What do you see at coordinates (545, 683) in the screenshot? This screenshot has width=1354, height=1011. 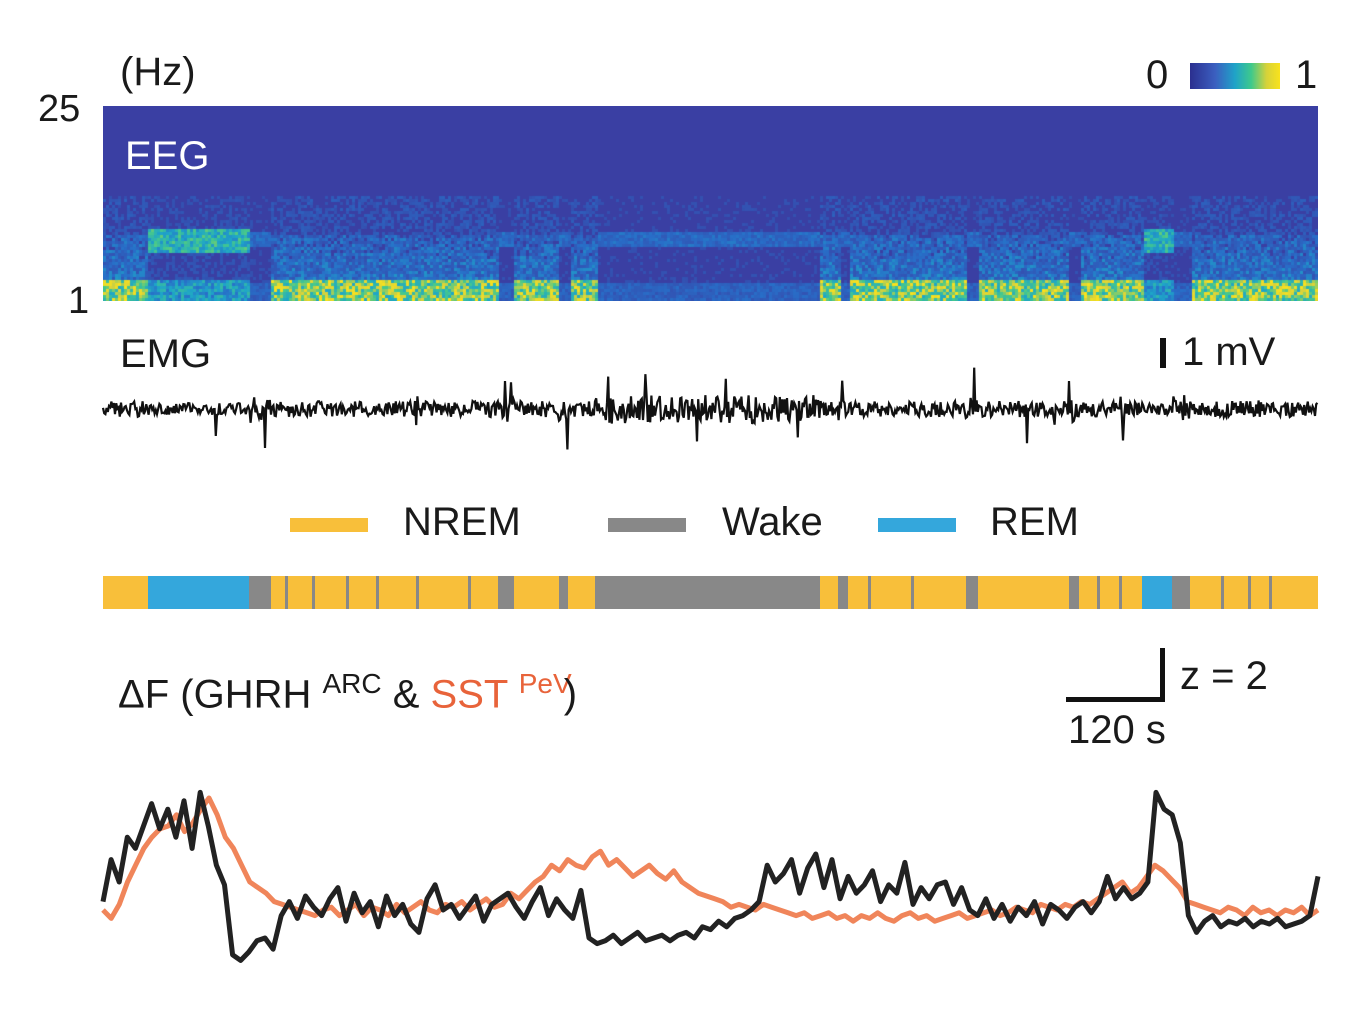 I see `df-title-sup-pev: PeV` at bounding box center [545, 683].